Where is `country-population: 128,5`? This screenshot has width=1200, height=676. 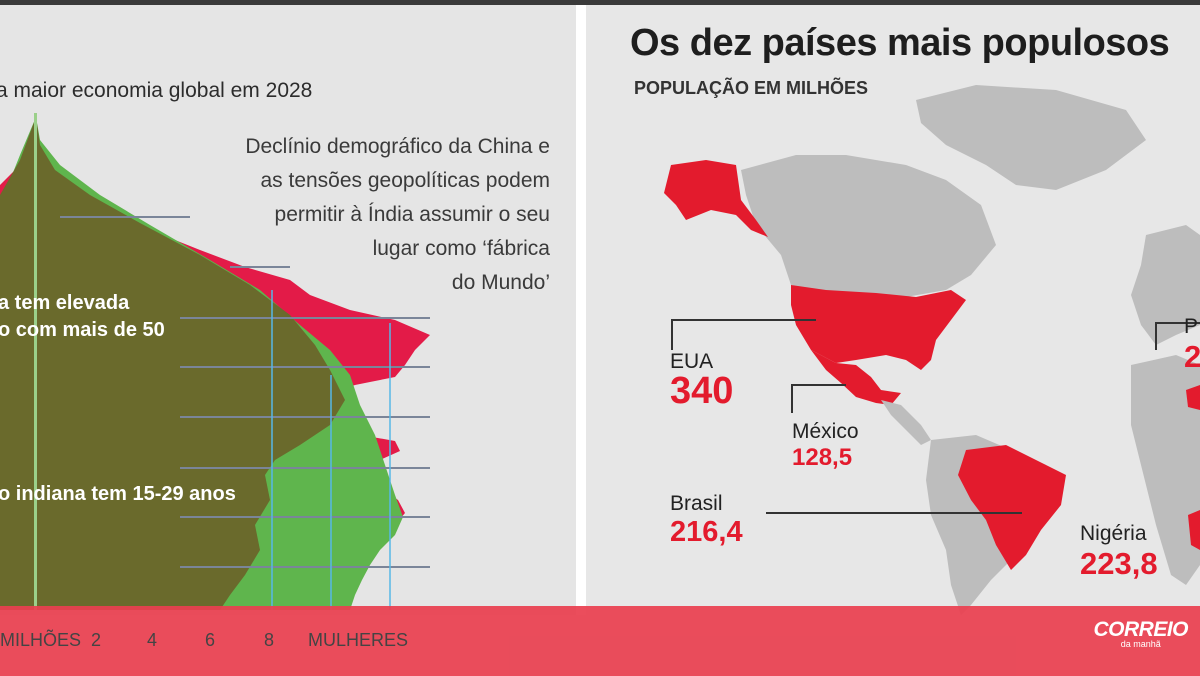 country-population: 128,5 is located at coordinates (822, 457).